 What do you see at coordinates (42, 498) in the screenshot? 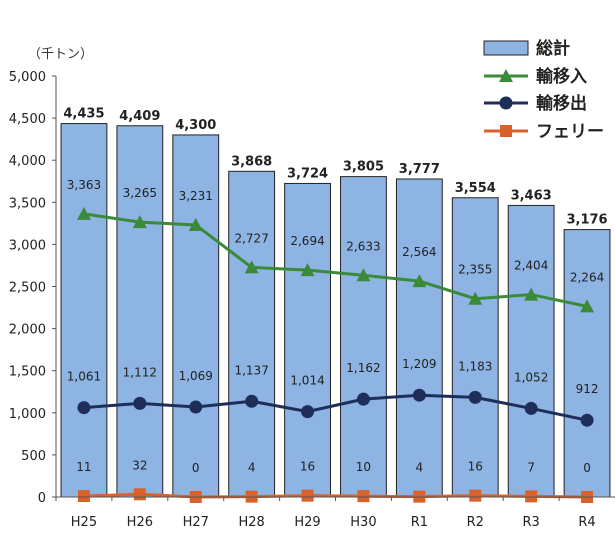
I see `y-tick-label: 0` at bounding box center [42, 498].